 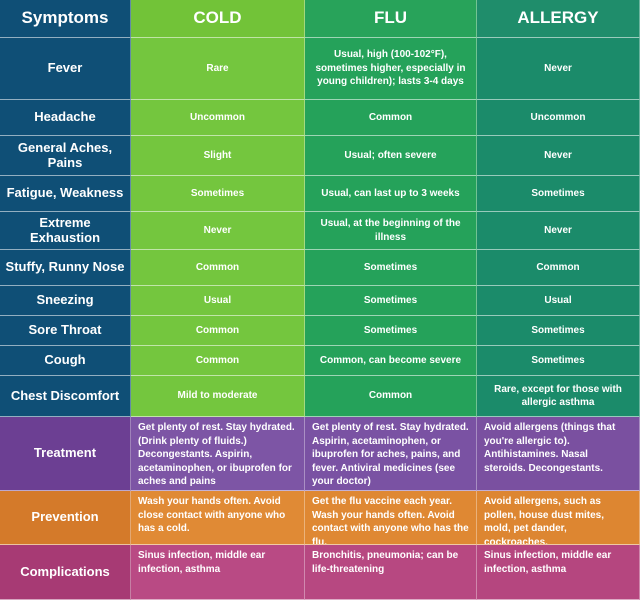 What do you see at coordinates (558, 194) in the screenshot?
I see `allergy-fatigue: Sometimes` at bounding box center [558, 194].